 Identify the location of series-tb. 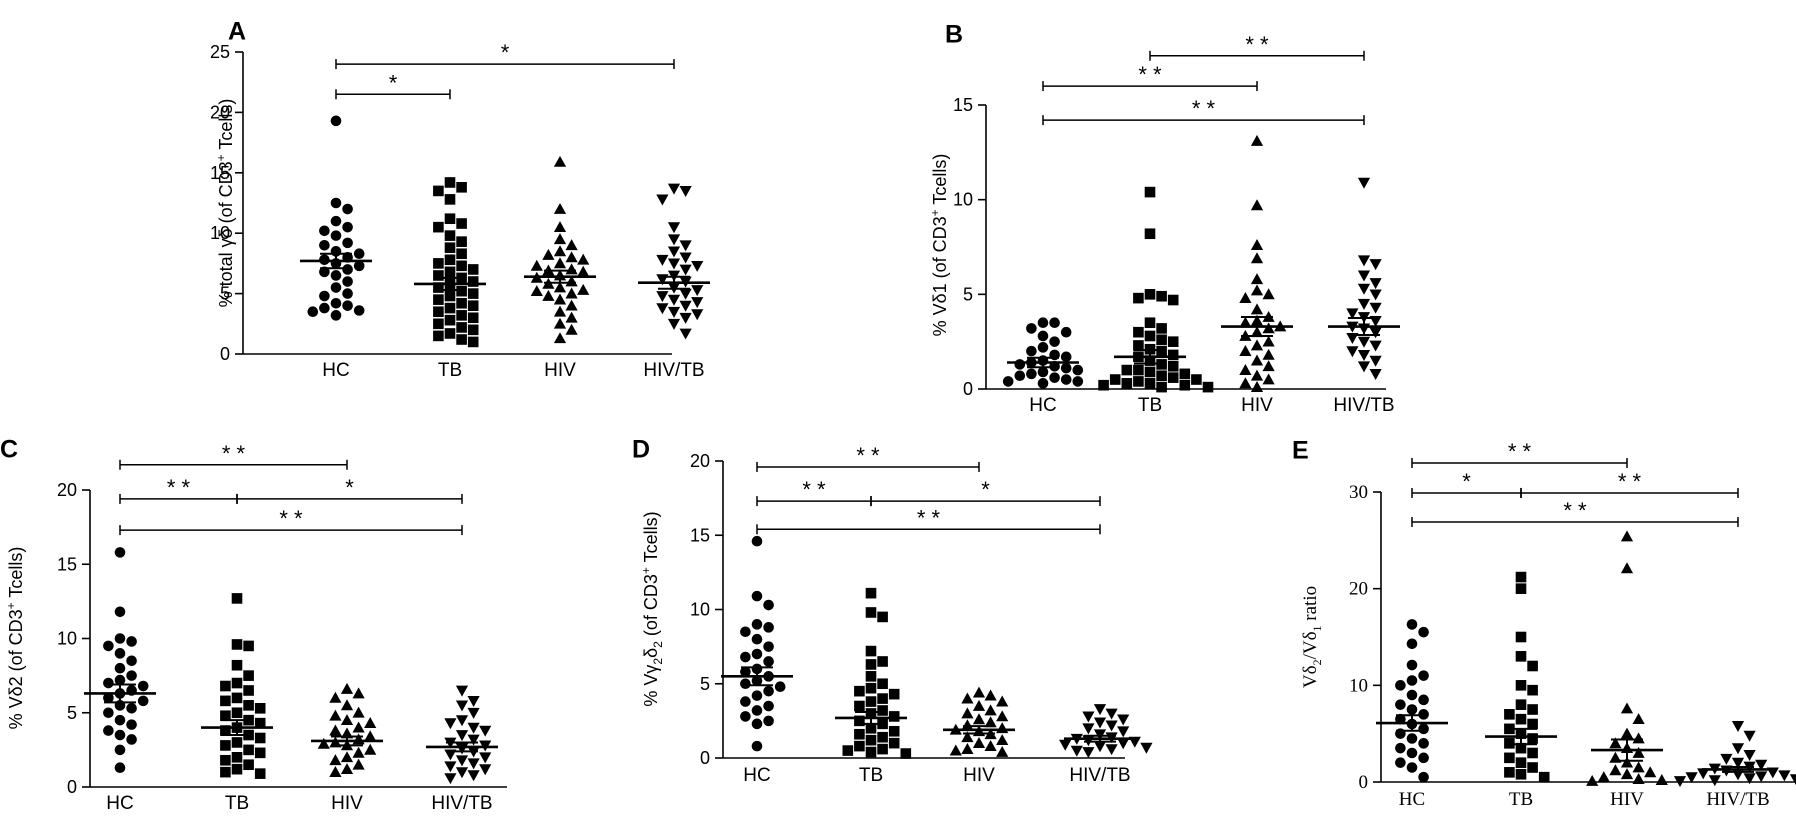
(873, 673).